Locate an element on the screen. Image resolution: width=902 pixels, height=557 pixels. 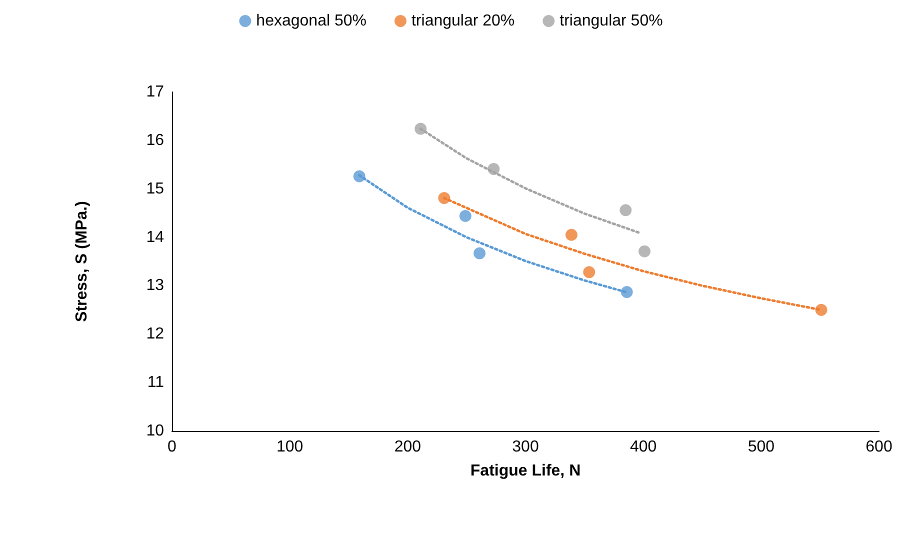
x-tick-label: 200 is located at coordinates (408, 447).